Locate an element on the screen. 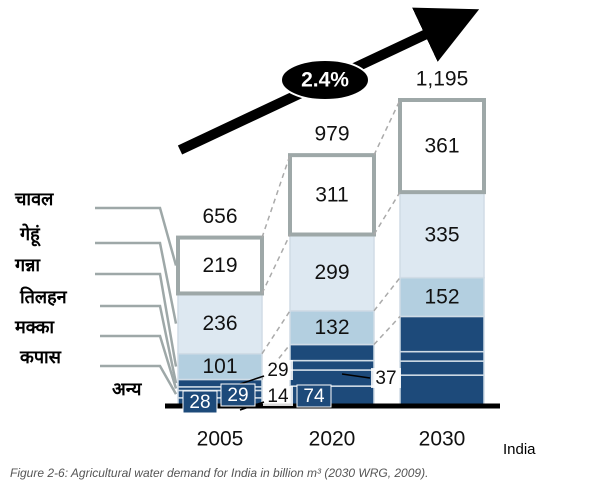 This screenshot has height=495, width=608. segment-label: 219 is located at coordinates (219, 265).